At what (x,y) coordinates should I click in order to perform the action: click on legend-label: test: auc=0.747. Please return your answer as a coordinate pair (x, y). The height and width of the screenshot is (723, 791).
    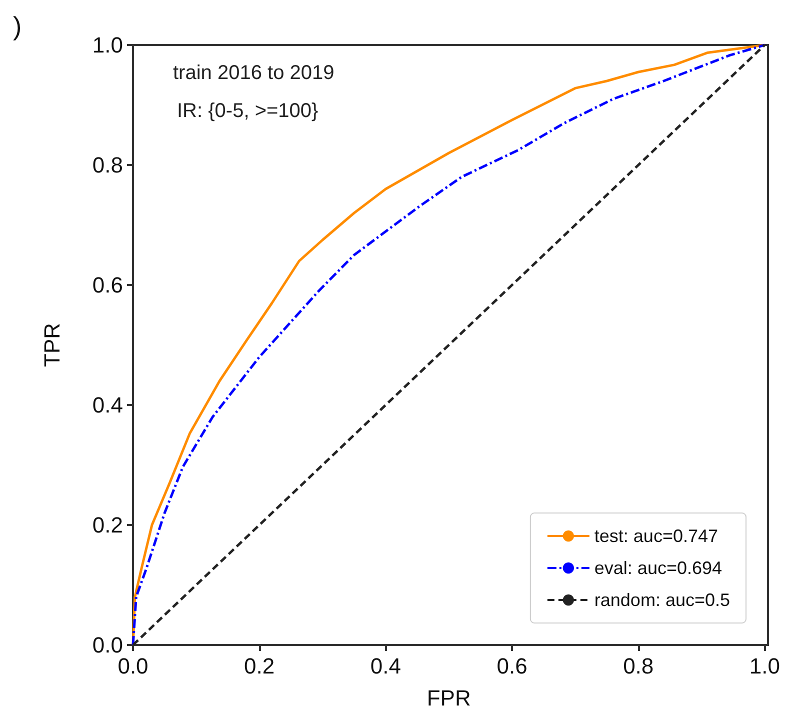
    Looking at the image, I should click on (656, 536).